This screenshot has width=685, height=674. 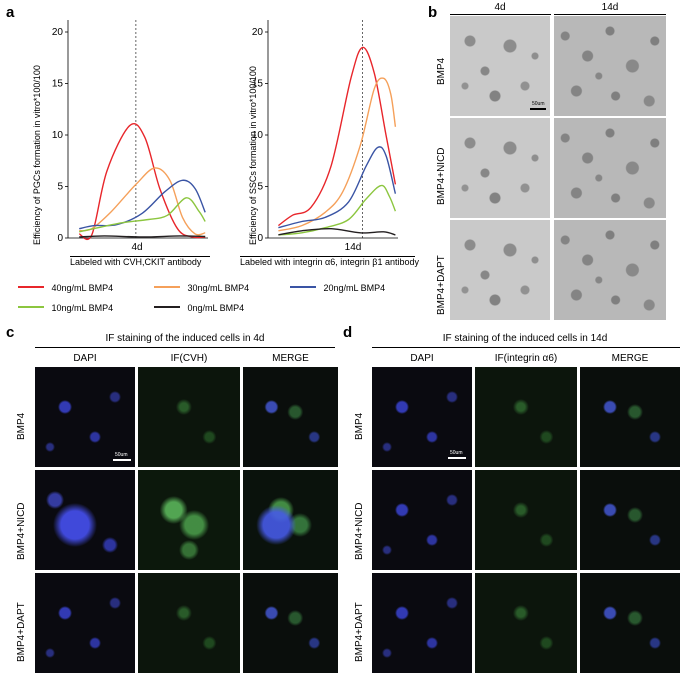 What do you see at coordinates (21, 531) in the screenshot?
I see `panel-c-row-nicd: BMP4+NICD` at bounding box center [21, 531].